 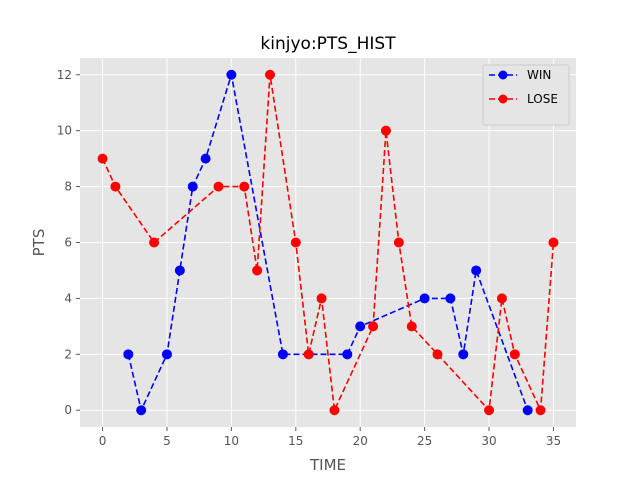 I want to click on x-axis-label: TIME, so click(x=327, y=465).